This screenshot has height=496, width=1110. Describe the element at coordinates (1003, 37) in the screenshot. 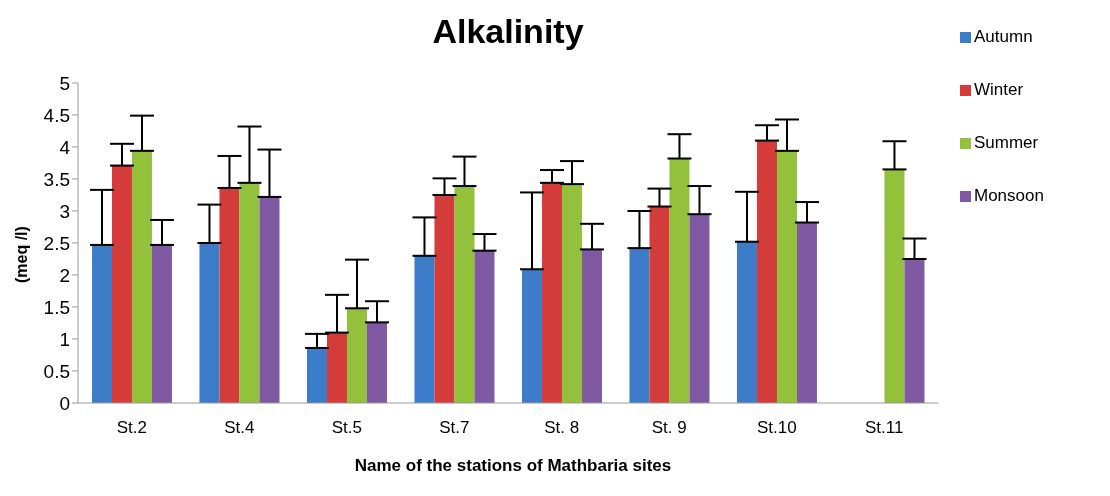

I see `legend-label: Autumn` at that location.